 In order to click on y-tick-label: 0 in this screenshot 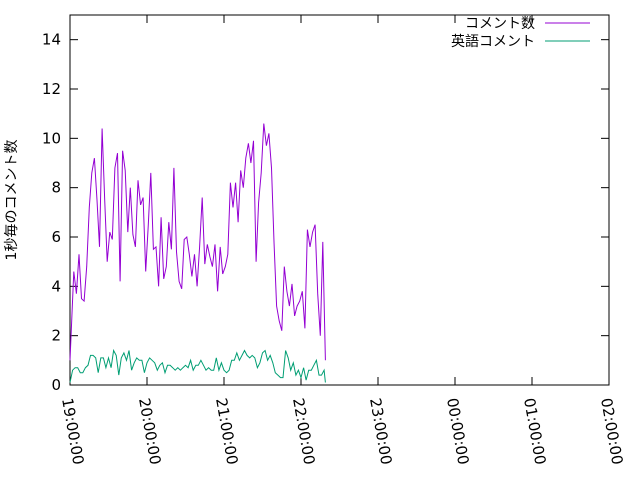, I will do `click(56, 385)`.